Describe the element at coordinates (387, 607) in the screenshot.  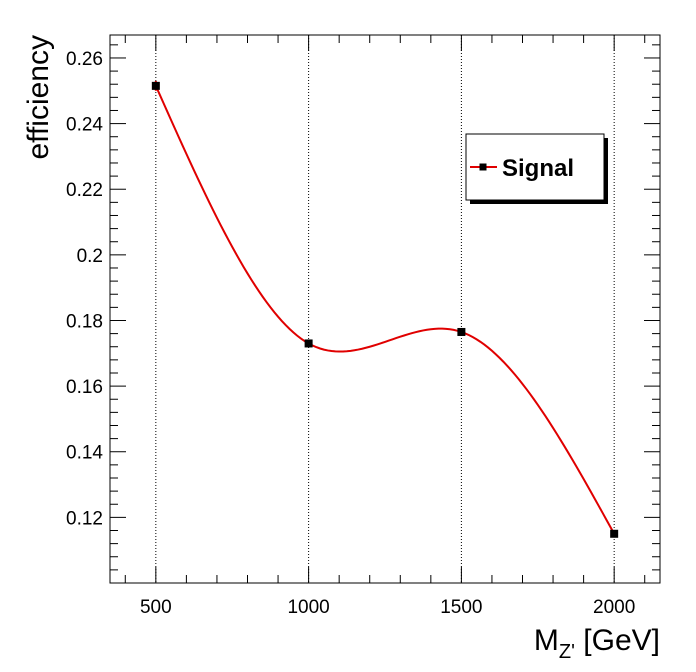
I see `x-tick-labels: 500 1000 1500 2000` at that location.